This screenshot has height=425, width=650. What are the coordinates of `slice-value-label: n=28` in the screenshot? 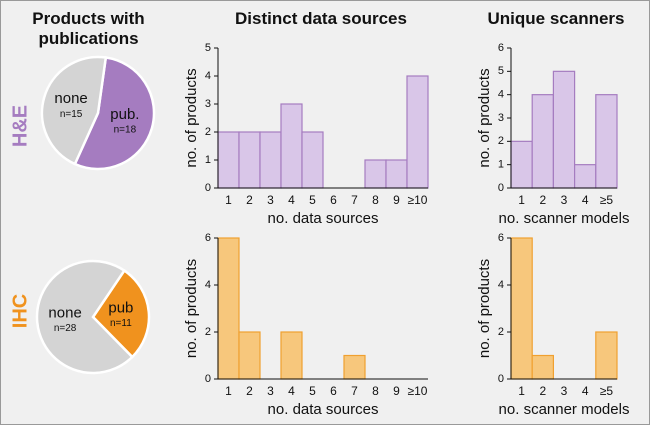 It's located at (65, 328).